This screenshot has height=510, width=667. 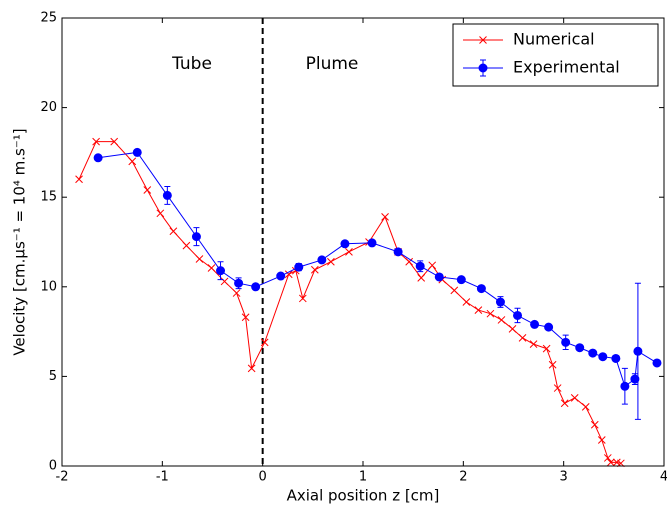 I want to click on y-tick-label: 5, so click(x=53, y=376).